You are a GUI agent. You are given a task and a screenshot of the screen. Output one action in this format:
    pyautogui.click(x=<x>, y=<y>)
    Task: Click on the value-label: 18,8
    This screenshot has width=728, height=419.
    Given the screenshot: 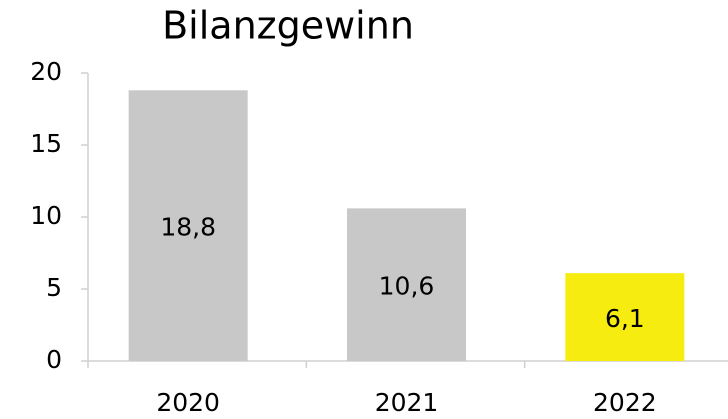 What is the action you would take?
    pyautogui.click(x=188, y=227)
    